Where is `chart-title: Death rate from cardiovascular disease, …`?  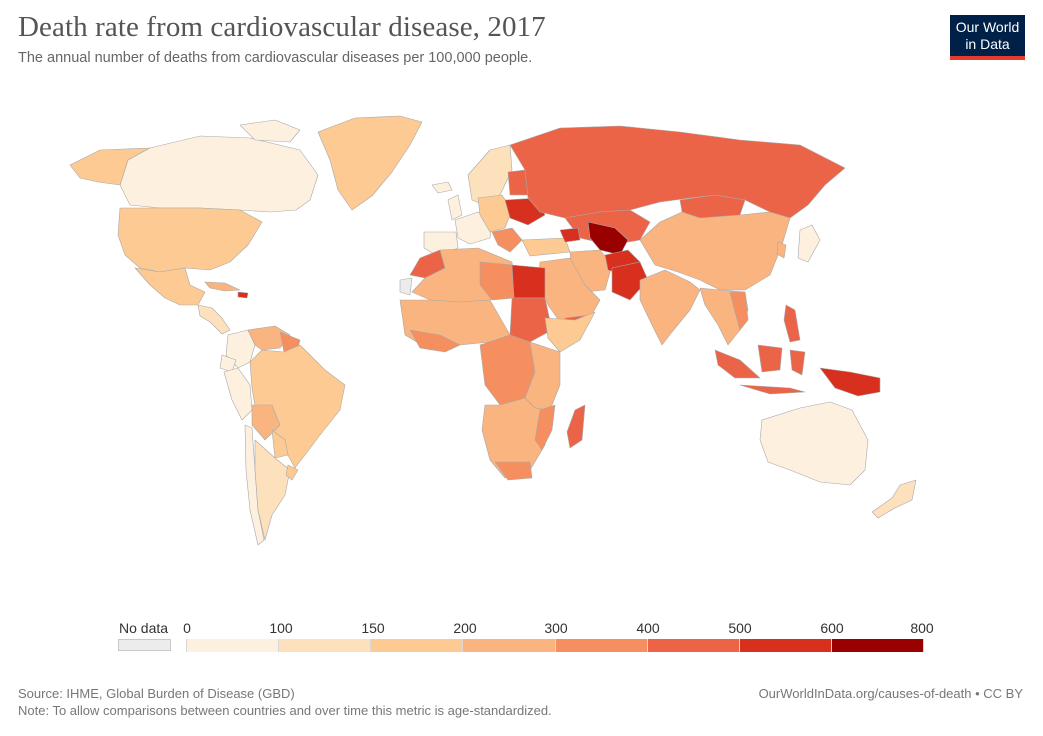 chart-title: Death rate from cardiovascular disease, … is located at coordinates (282, 27).